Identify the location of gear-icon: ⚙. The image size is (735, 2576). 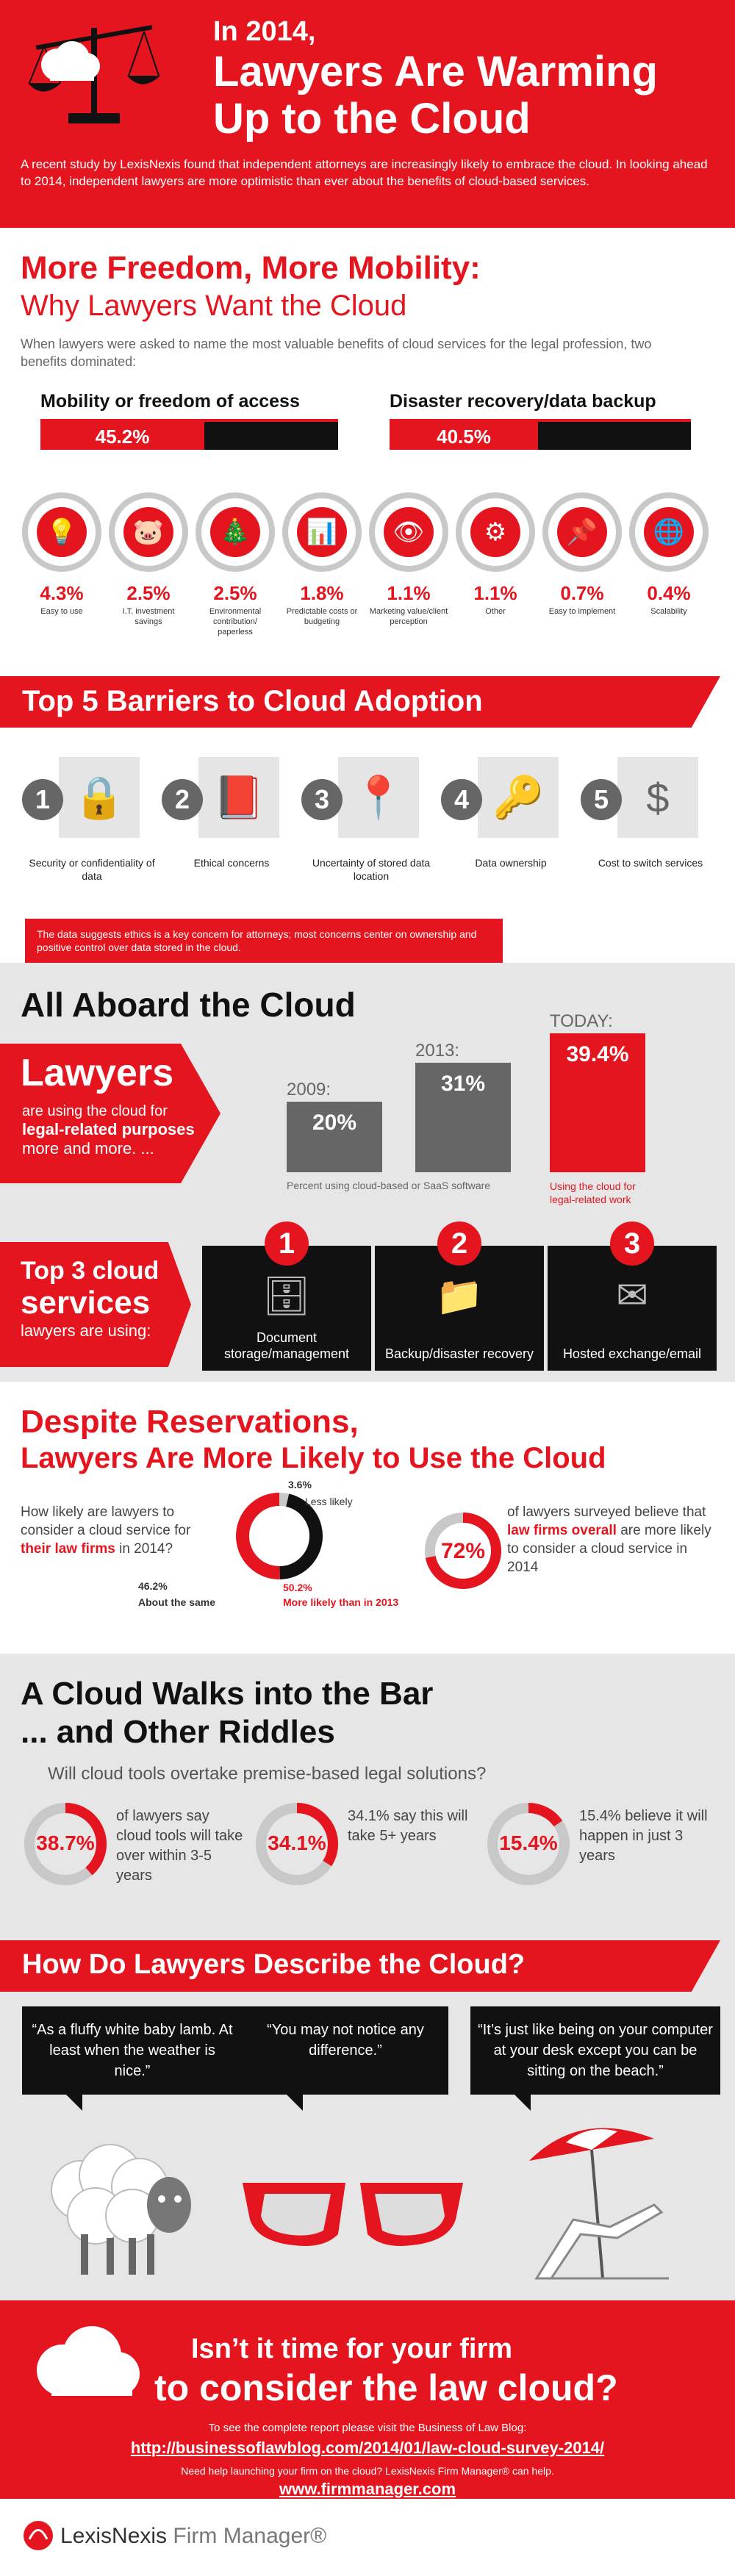
(495, 532).